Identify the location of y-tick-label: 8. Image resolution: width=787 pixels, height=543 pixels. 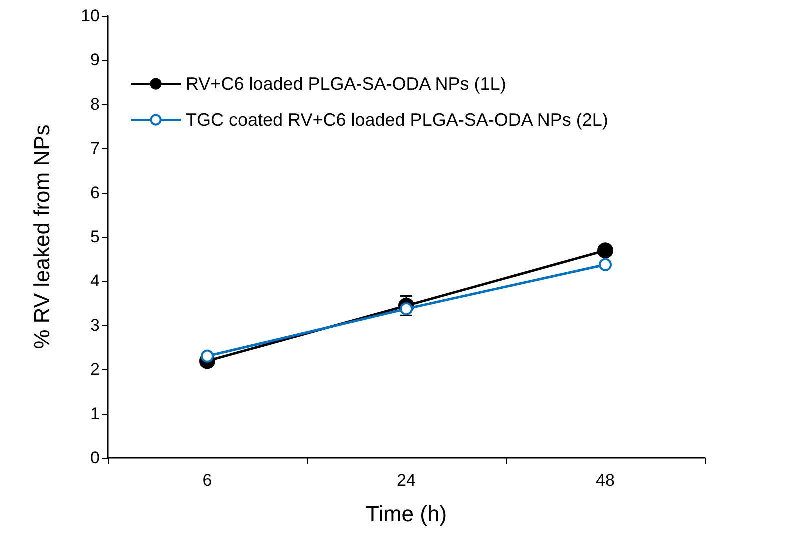
(95, 104).